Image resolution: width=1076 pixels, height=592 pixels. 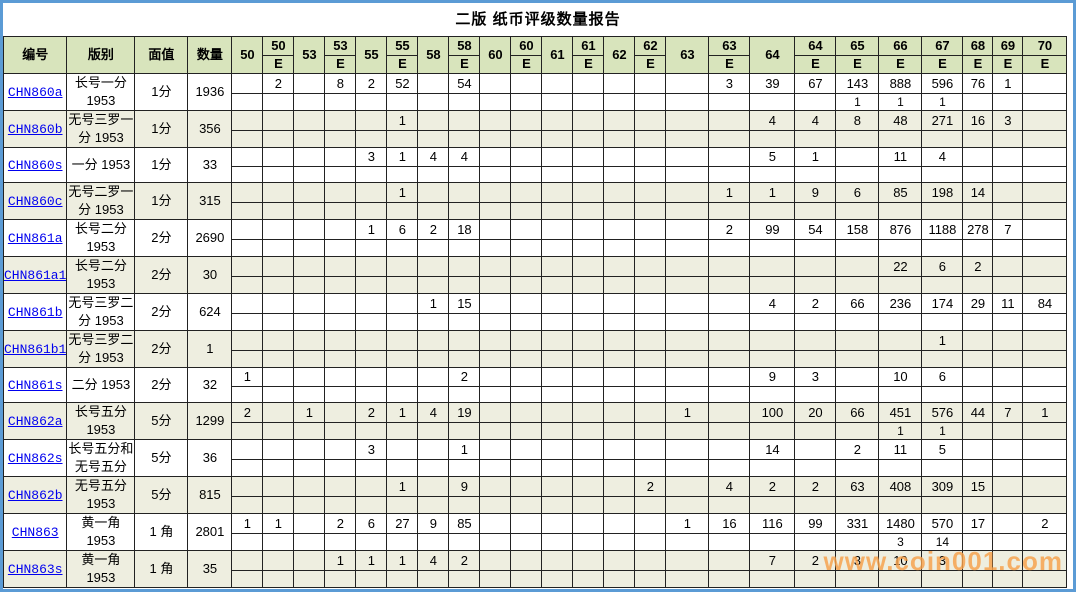 I want to click on col-header-grade-58: 58, so click(x=433, y=55).